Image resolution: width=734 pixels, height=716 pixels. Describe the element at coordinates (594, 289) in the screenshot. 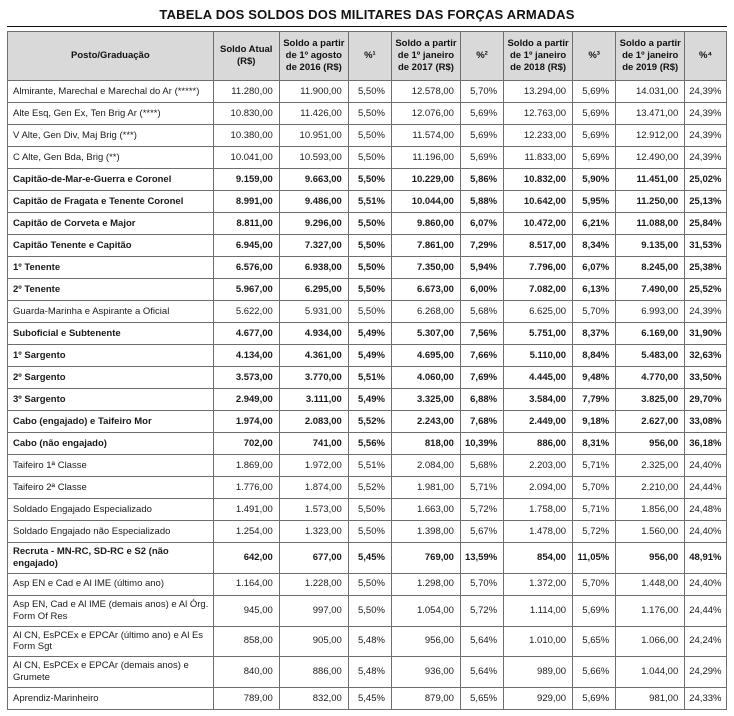

I see `value-cell: 6,13%` at that location.